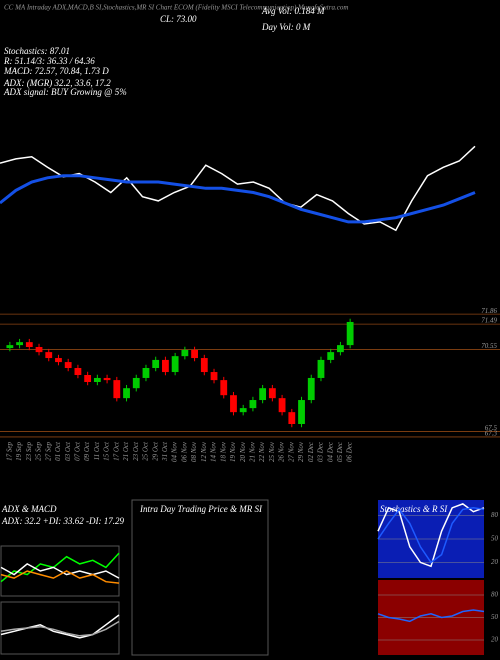 This screenshot has width=500, height=660. Describe the element at coordinates (146, 451) in the screenshot. I see `x-tick-label: 25 Oct` at that location.